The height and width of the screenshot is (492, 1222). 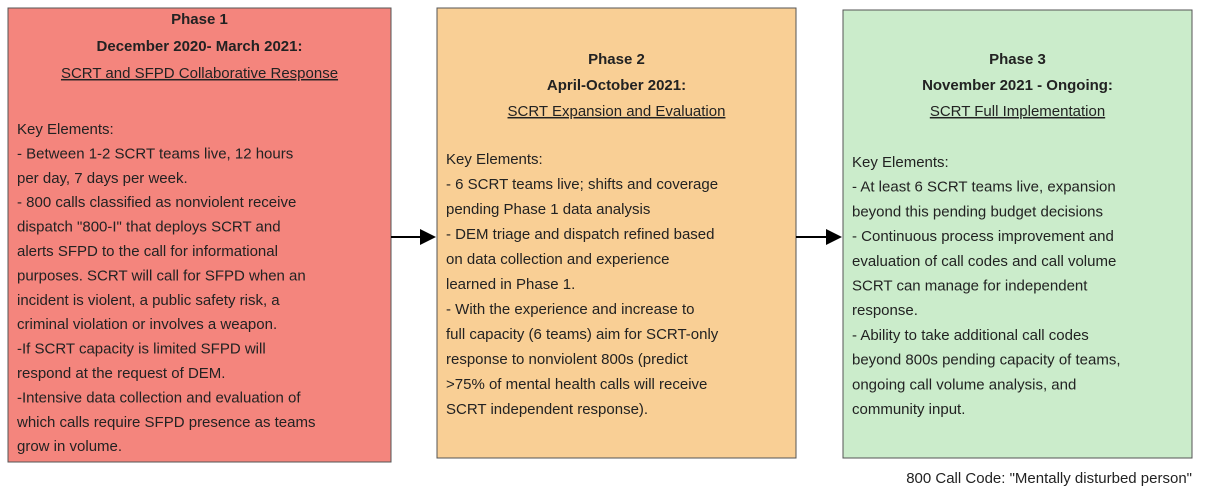 What do you see at coordinates (576, 384) in the screenshot?
I see `key-element-line: >75% of mental health calls will receive` at bounding box center [576, 384].